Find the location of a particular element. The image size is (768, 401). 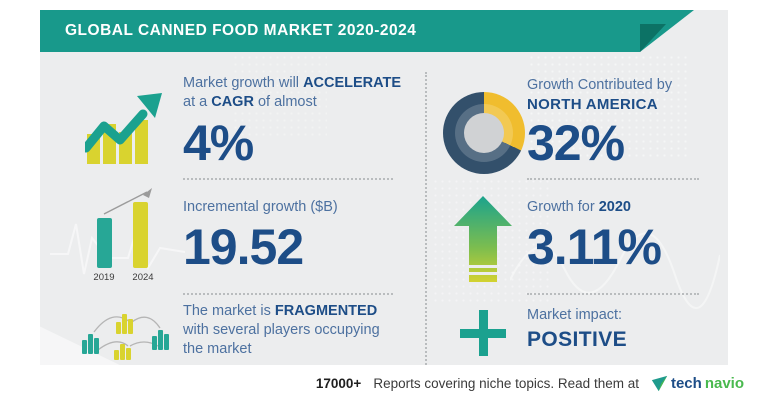

text-normal: The market is is located at coordinates (229, 311).